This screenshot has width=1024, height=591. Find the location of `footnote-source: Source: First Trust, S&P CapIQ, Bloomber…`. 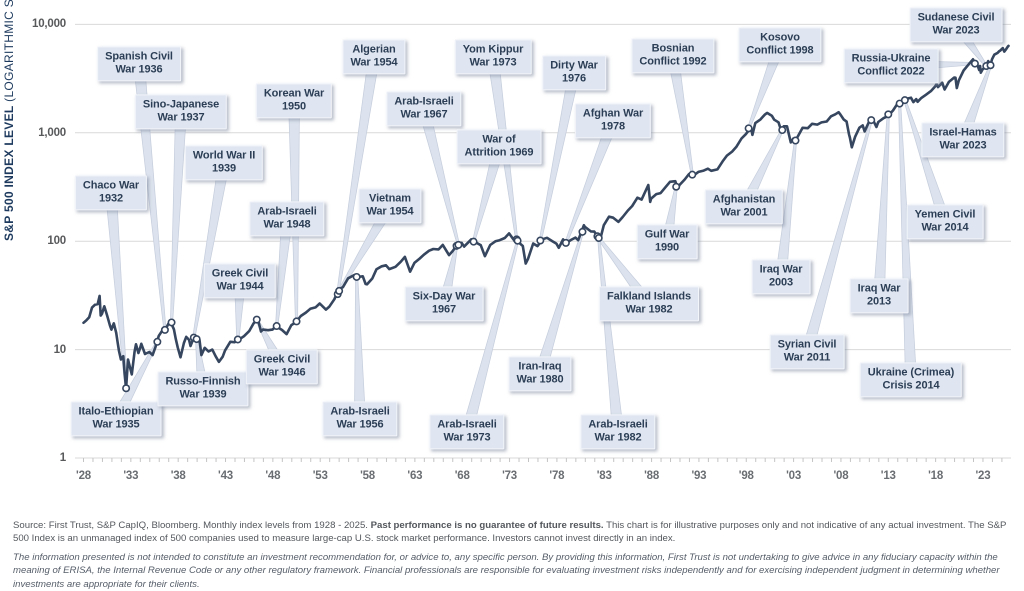

footnote-source: Source: First Trust, S&P CapIQ, Bloomber… is located at coordinates (513, 532).